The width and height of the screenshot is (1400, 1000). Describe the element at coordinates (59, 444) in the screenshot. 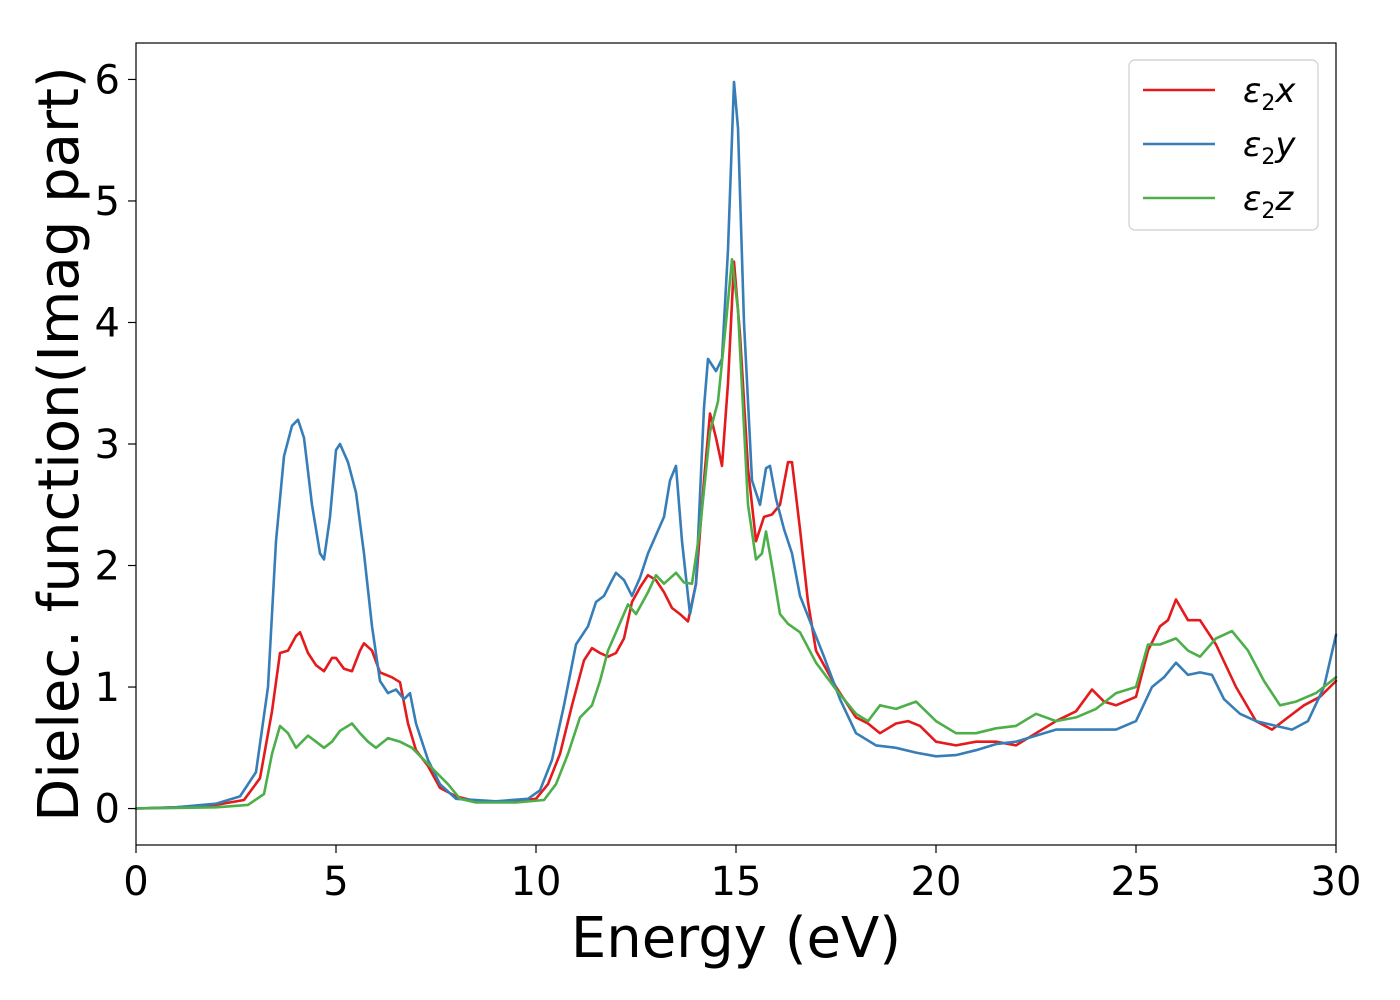

I see `y-axis-label: Dielec. function(Imag part)` at that location.